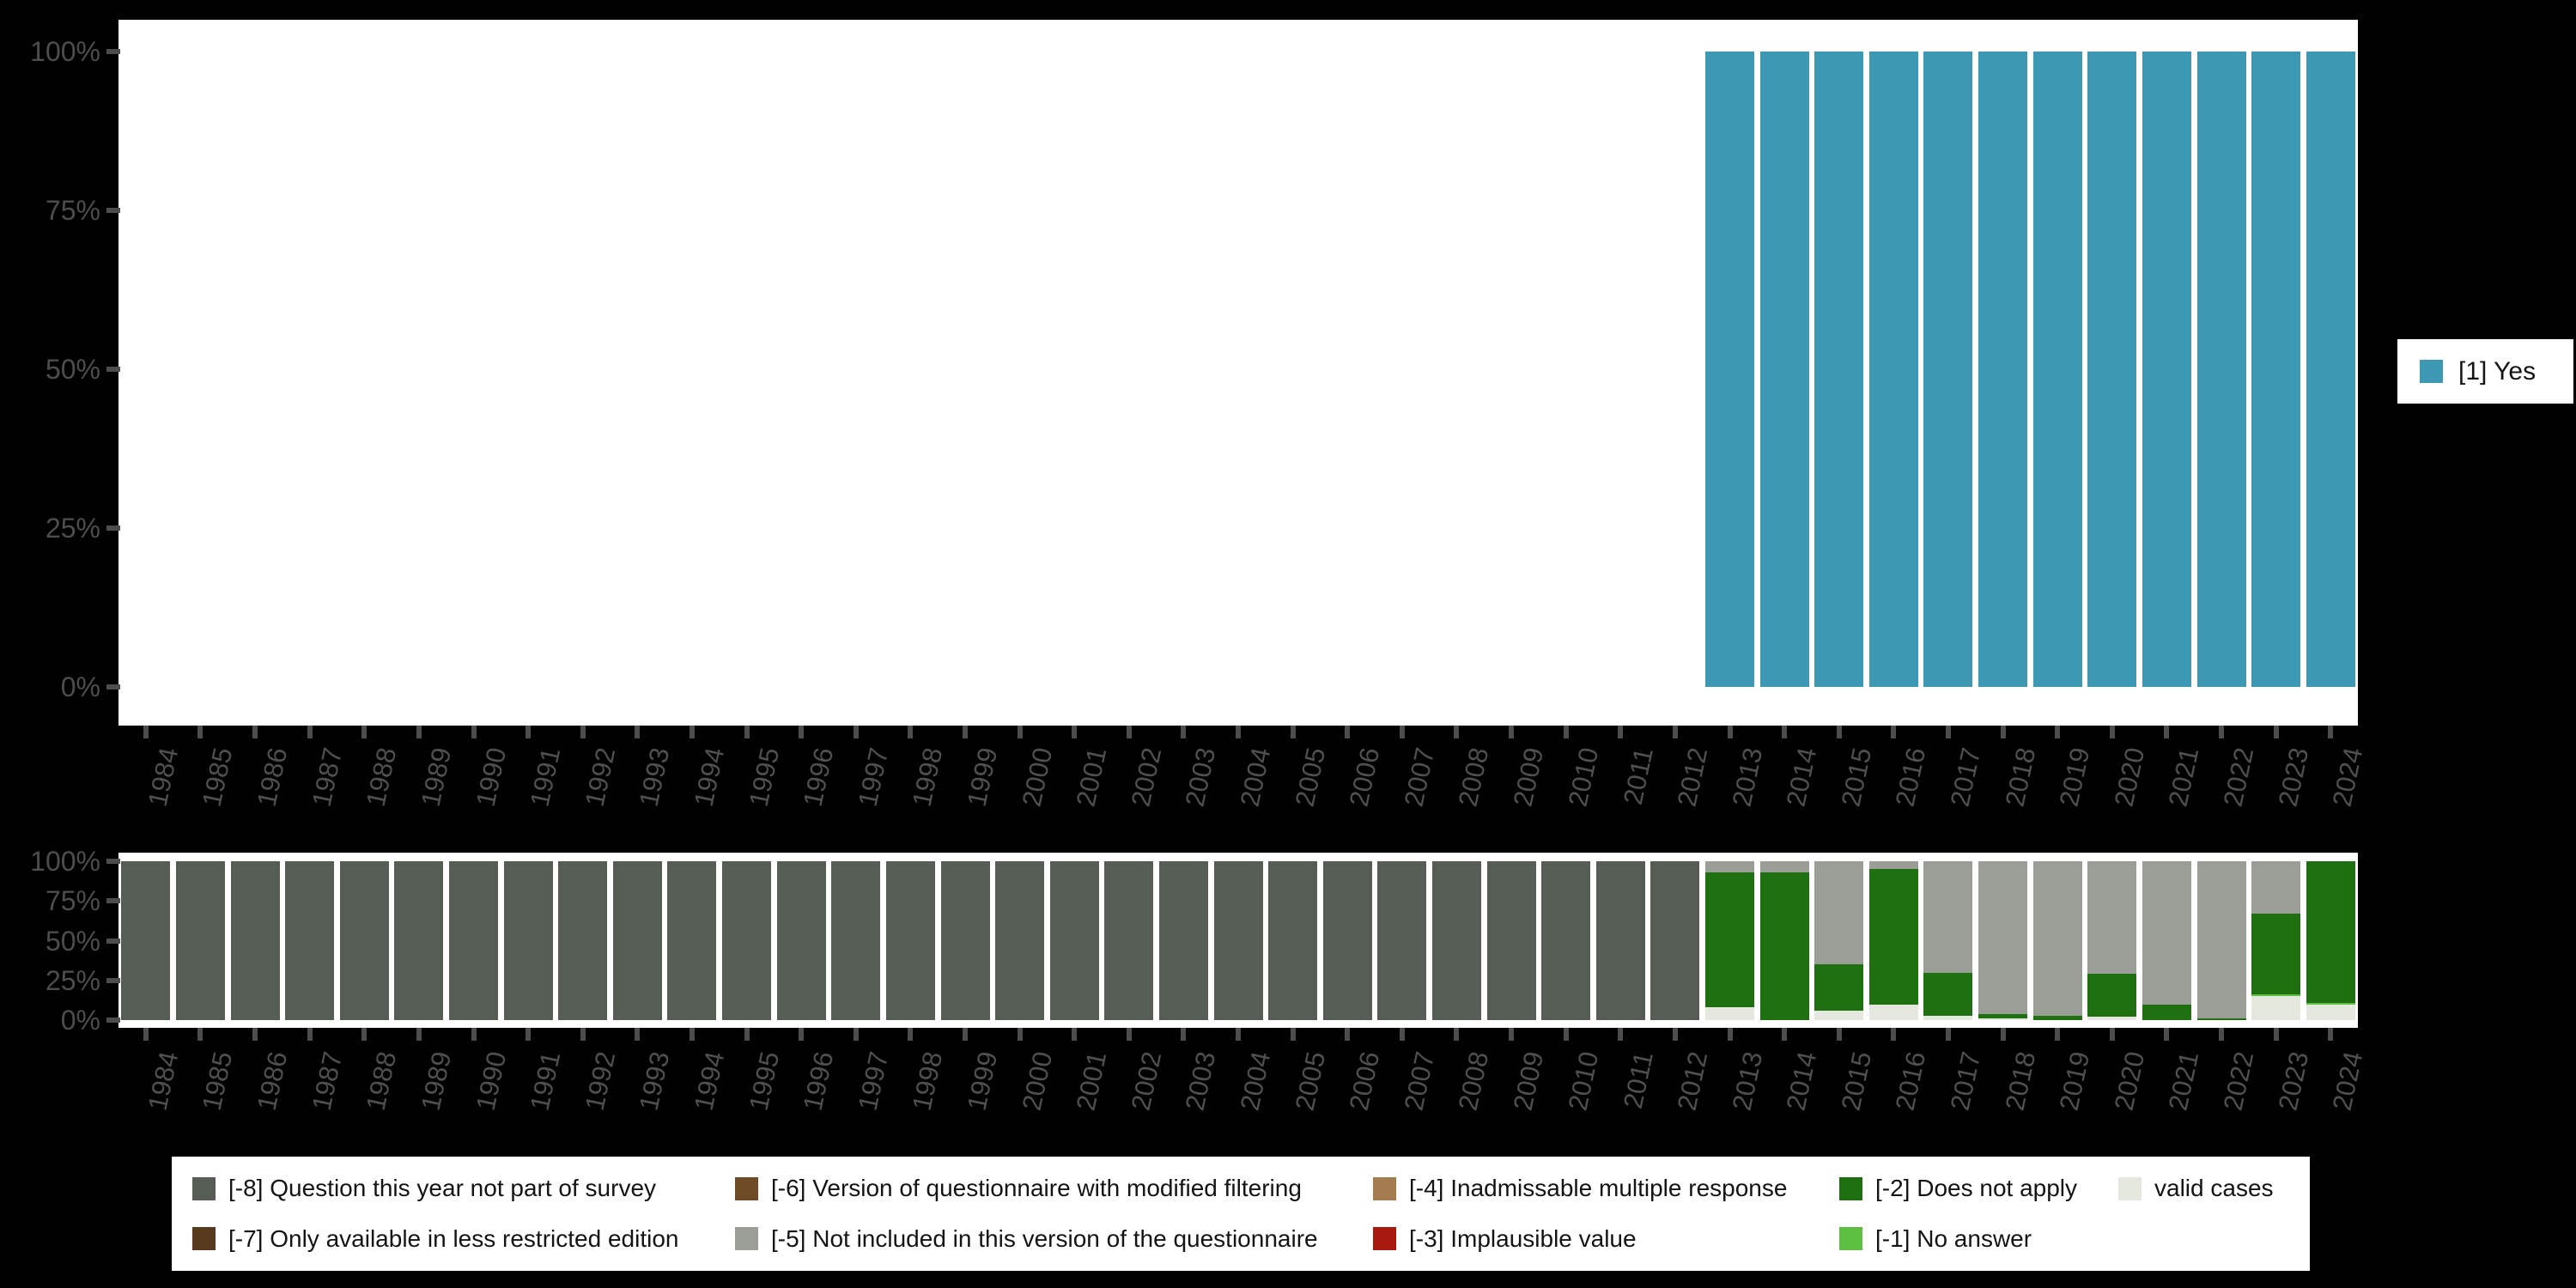 The image size is (2576, 1288). I want to click on bottom-year-label: 2018, so click(2020, 1081).